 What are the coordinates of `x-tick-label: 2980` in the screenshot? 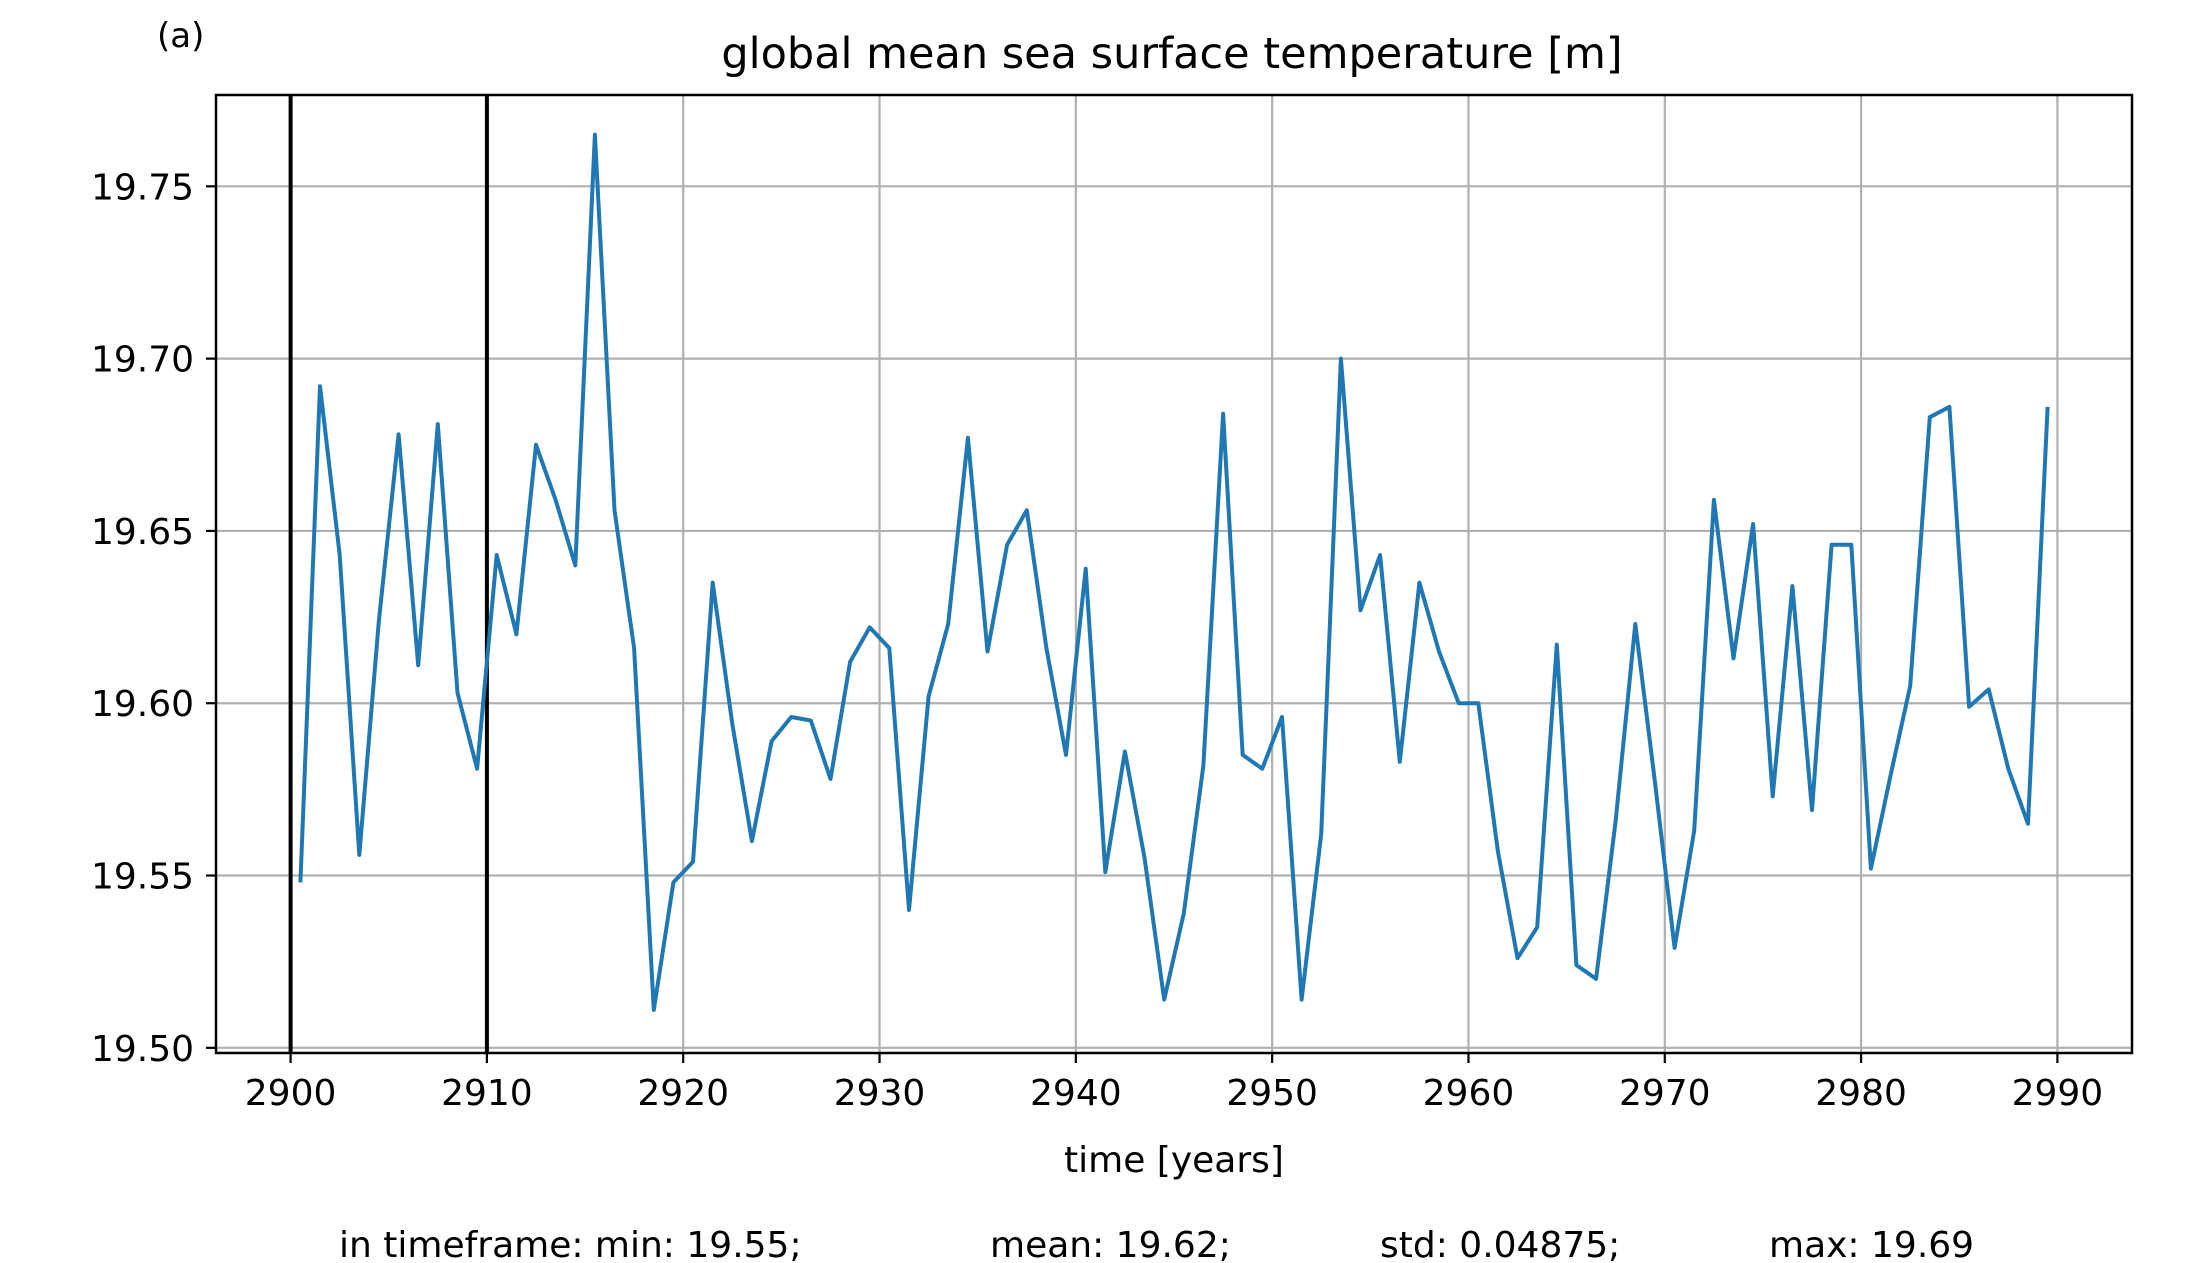 It's located at (1861, 1093).